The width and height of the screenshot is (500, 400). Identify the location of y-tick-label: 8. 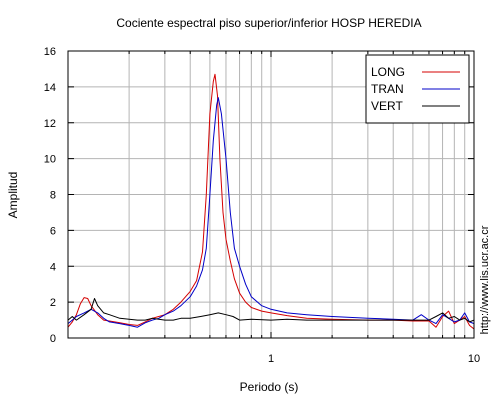
(53, 196).